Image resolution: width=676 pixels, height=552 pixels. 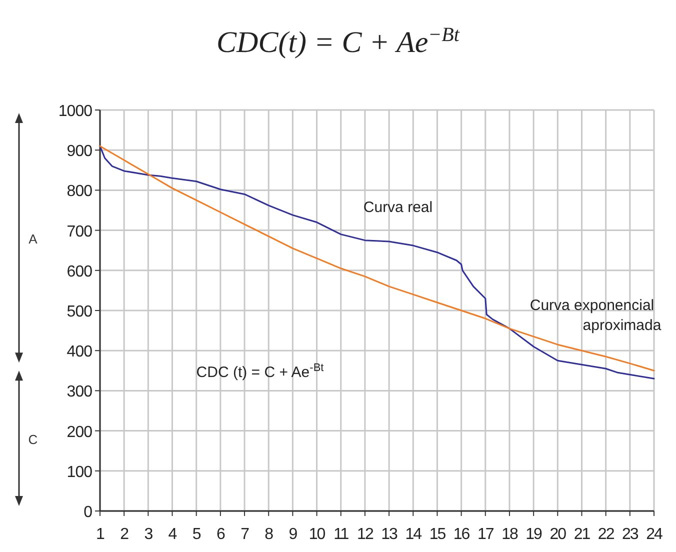 What do you see at coordinates (389, 534) in the screenshot?
I see `x-tick-label: 13` at bounding box center [389, 534].